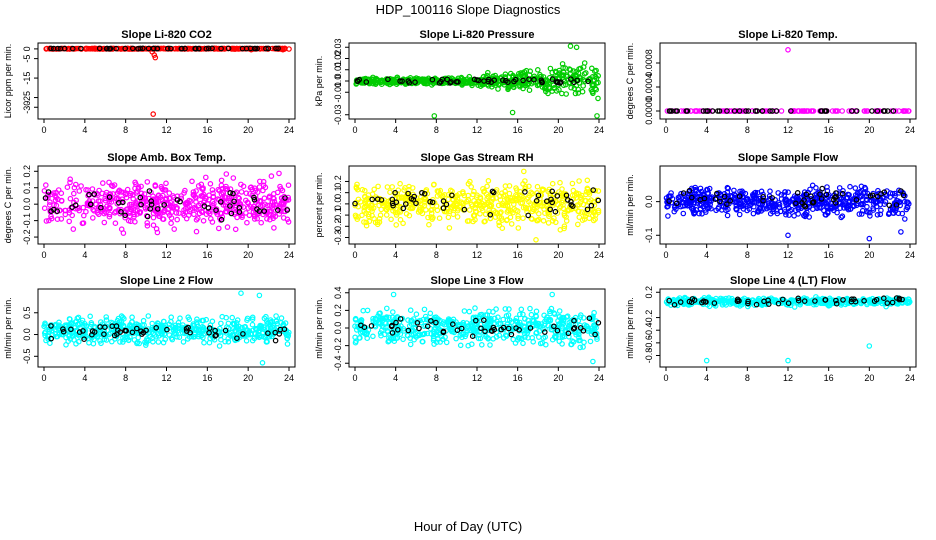 The image size is (936, 540). I want to click on x-tick-label: 4, so click(84, 255).